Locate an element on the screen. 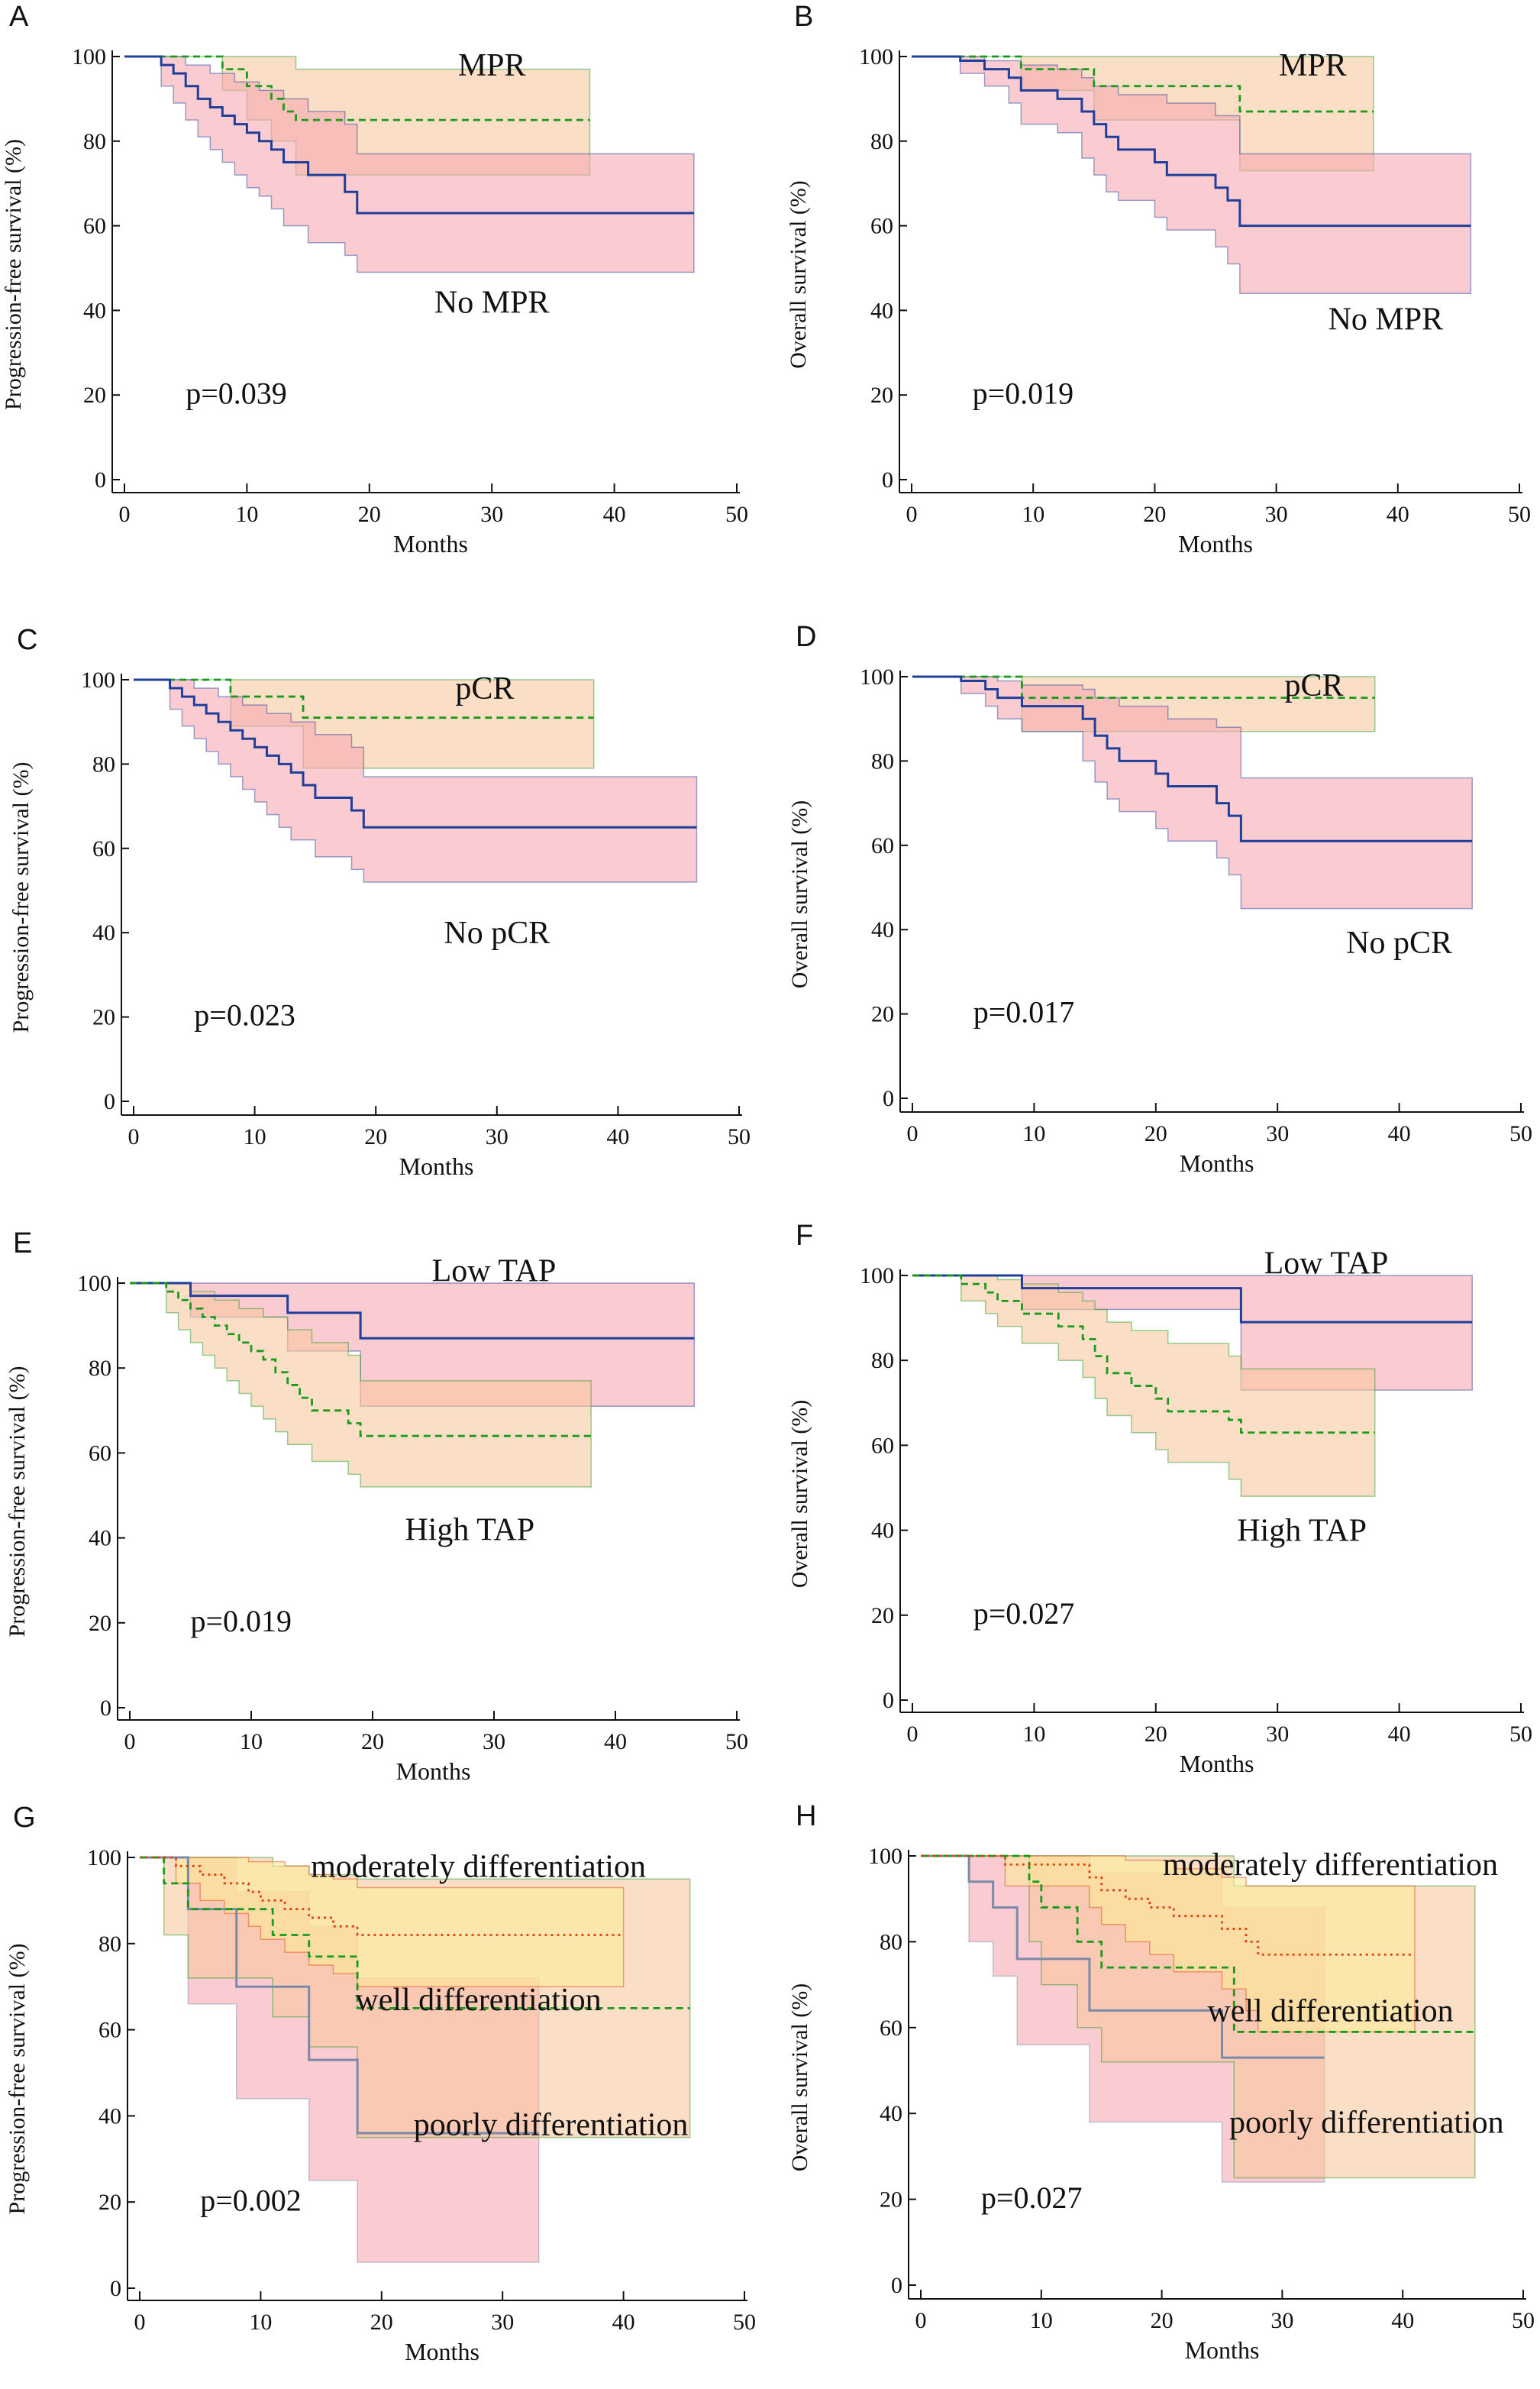 Image resolution: width=1540 pixels, height=2389 pixels. group-label-0: pCR is located at coordinates (1314, 685).